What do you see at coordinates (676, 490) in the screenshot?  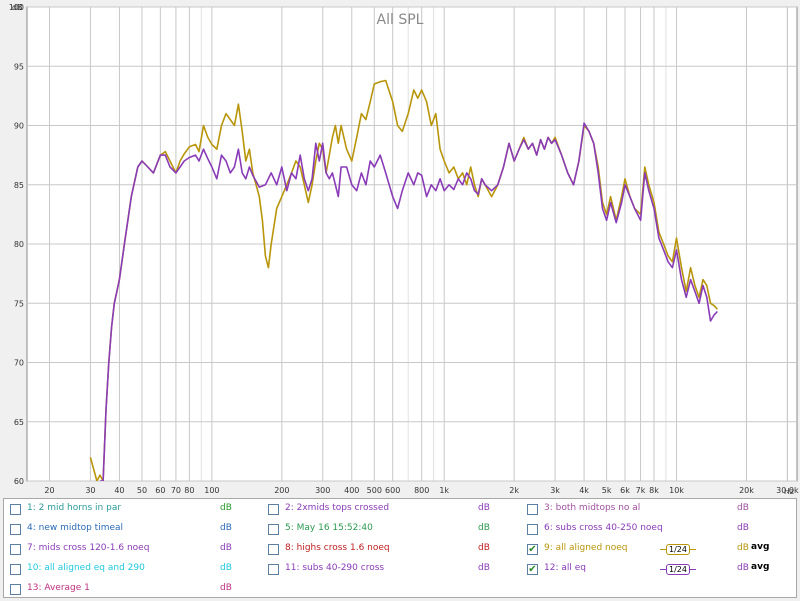 I see `x-tick-label: 10k` at bounding box center [676, 490].